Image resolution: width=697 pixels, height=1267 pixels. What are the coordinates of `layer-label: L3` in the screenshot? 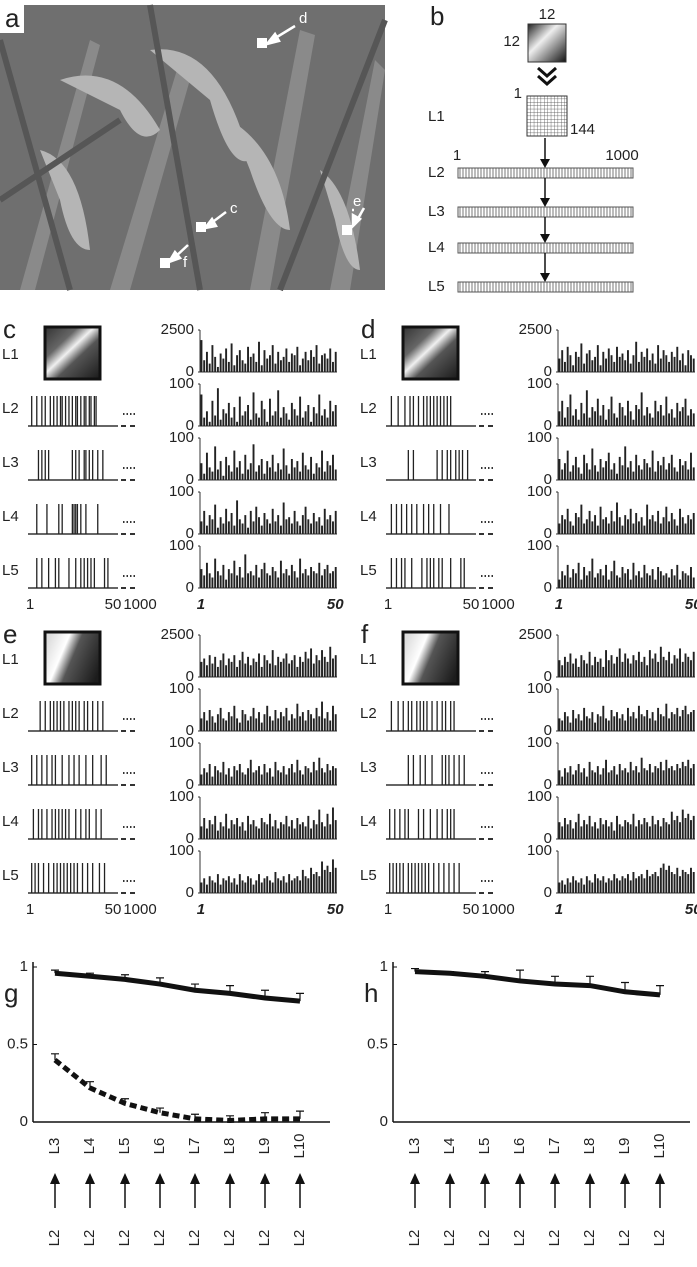 It's located at (10, 767).